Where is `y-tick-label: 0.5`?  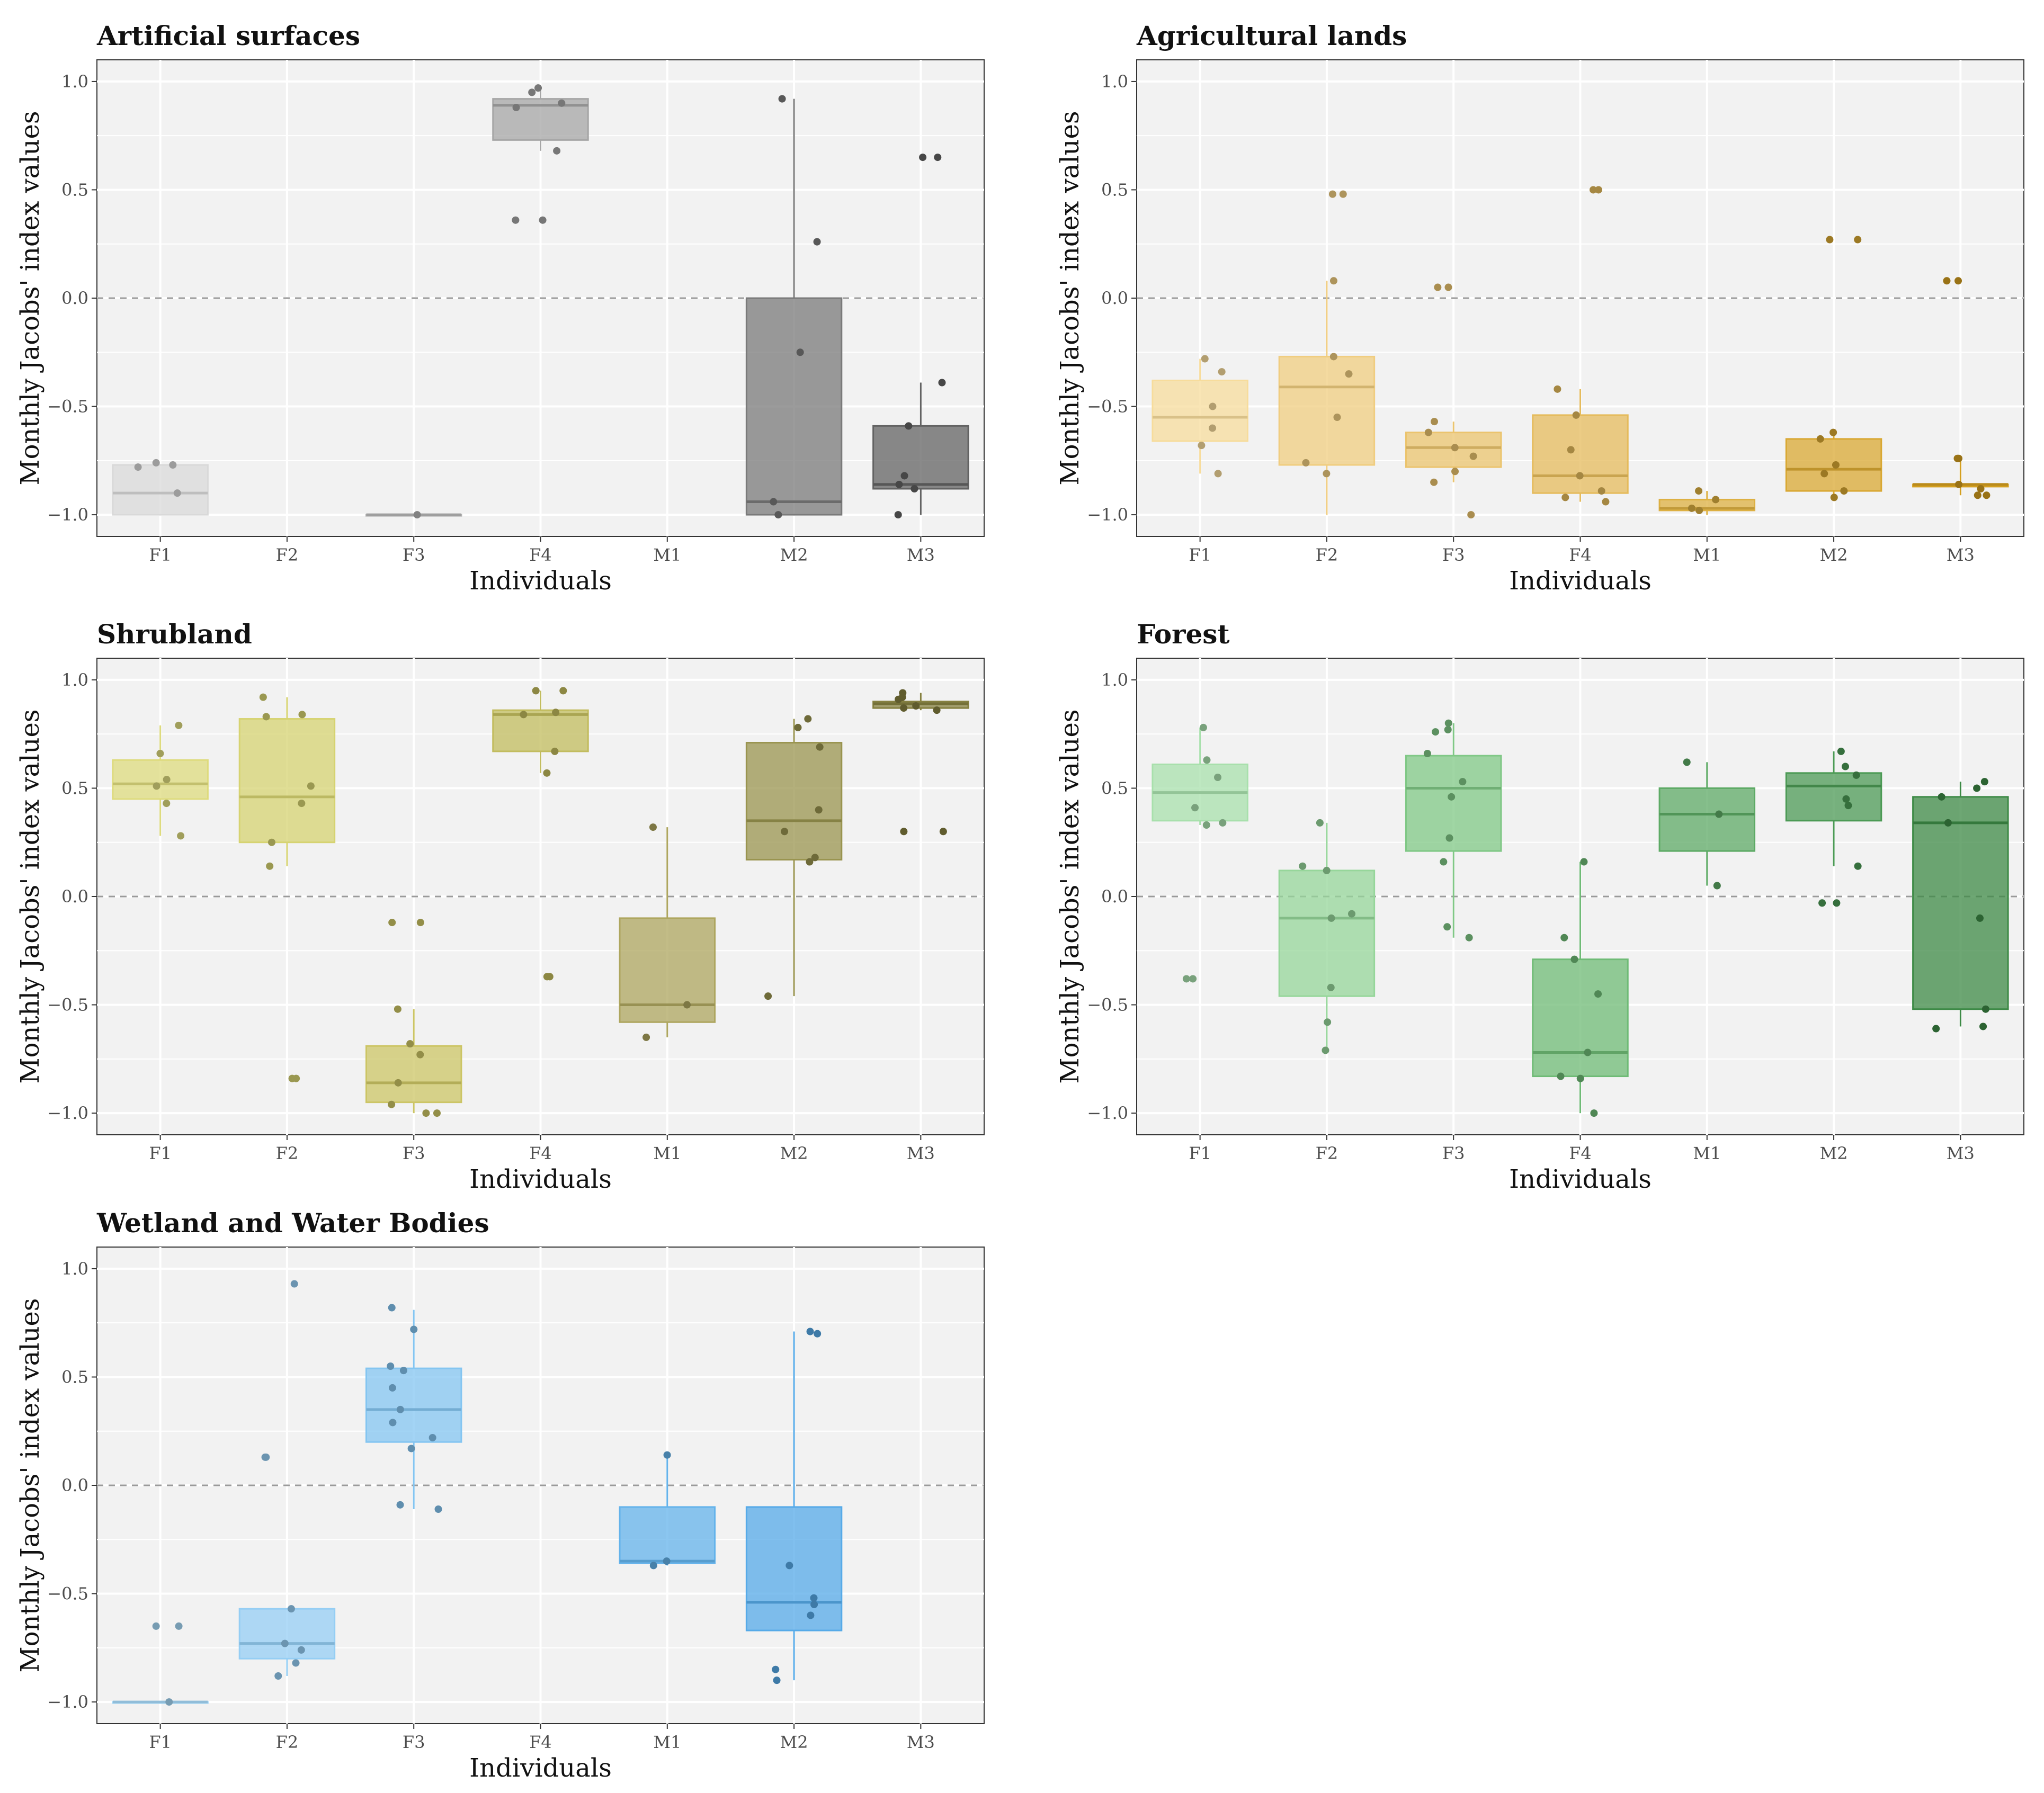 y-tick-label: 0.5 is located at coordinates (75, 788).